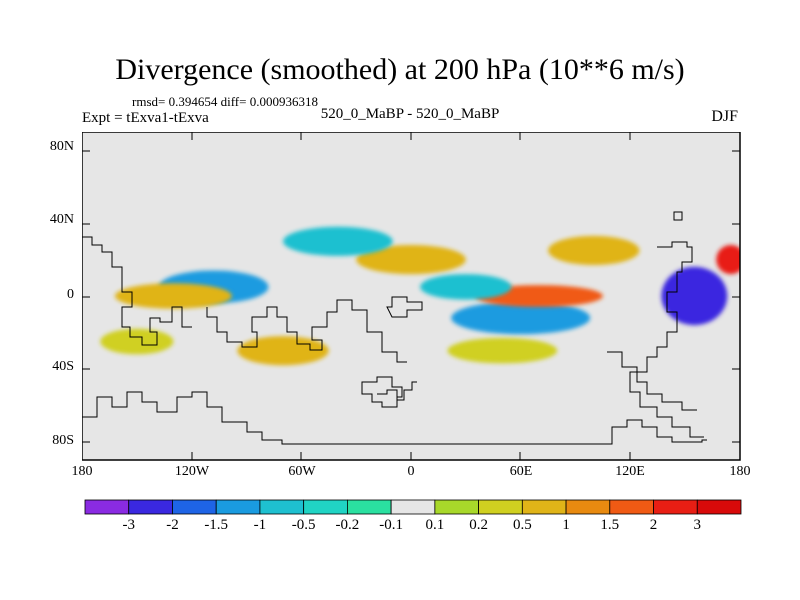 This screenshot has height=600, width=800. I want to click on experiment-label: Expt = tExva1-tExva, so click(145, 118).